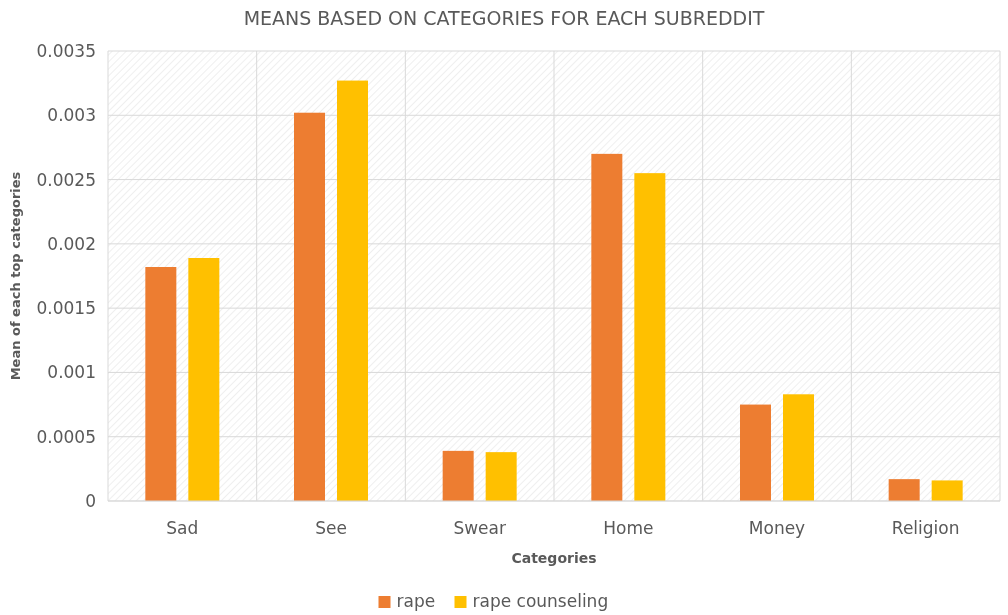  Describe the element at coordinates (479, 528) in the screenshot. I see `x-tick-label: Swear` at that location.